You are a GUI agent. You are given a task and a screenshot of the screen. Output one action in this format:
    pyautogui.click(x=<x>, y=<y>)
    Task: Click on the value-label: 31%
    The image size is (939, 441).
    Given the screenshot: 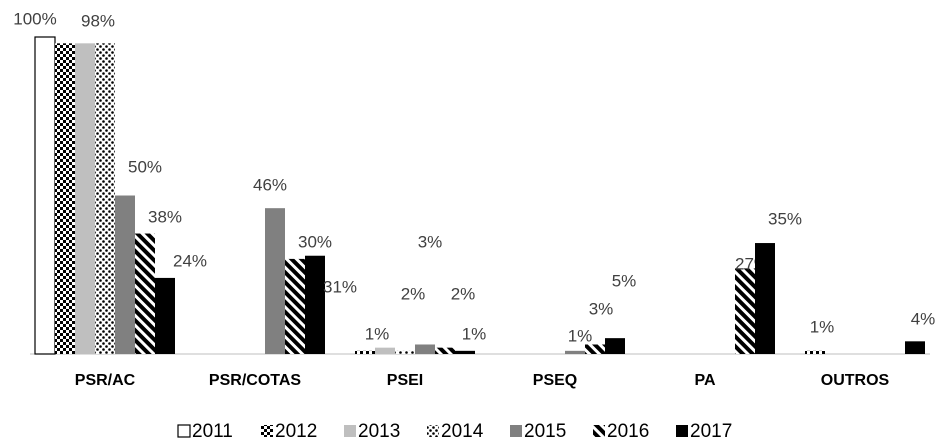 What is the action you would take?
    pyautogui.click(x=340, y=286)
    